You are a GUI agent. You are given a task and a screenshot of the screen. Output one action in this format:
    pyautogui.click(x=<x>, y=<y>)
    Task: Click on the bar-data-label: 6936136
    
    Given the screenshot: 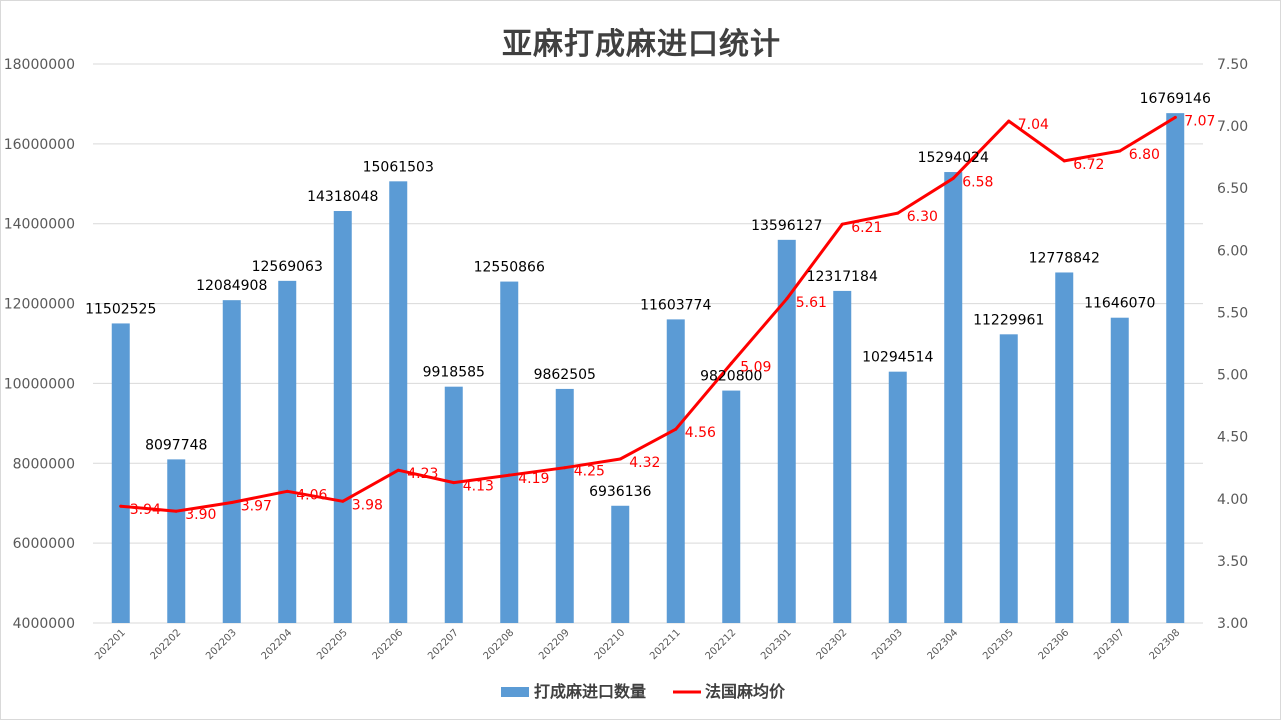 What is the action you would take?
    pyautogui.click(x=620, y=492)
    